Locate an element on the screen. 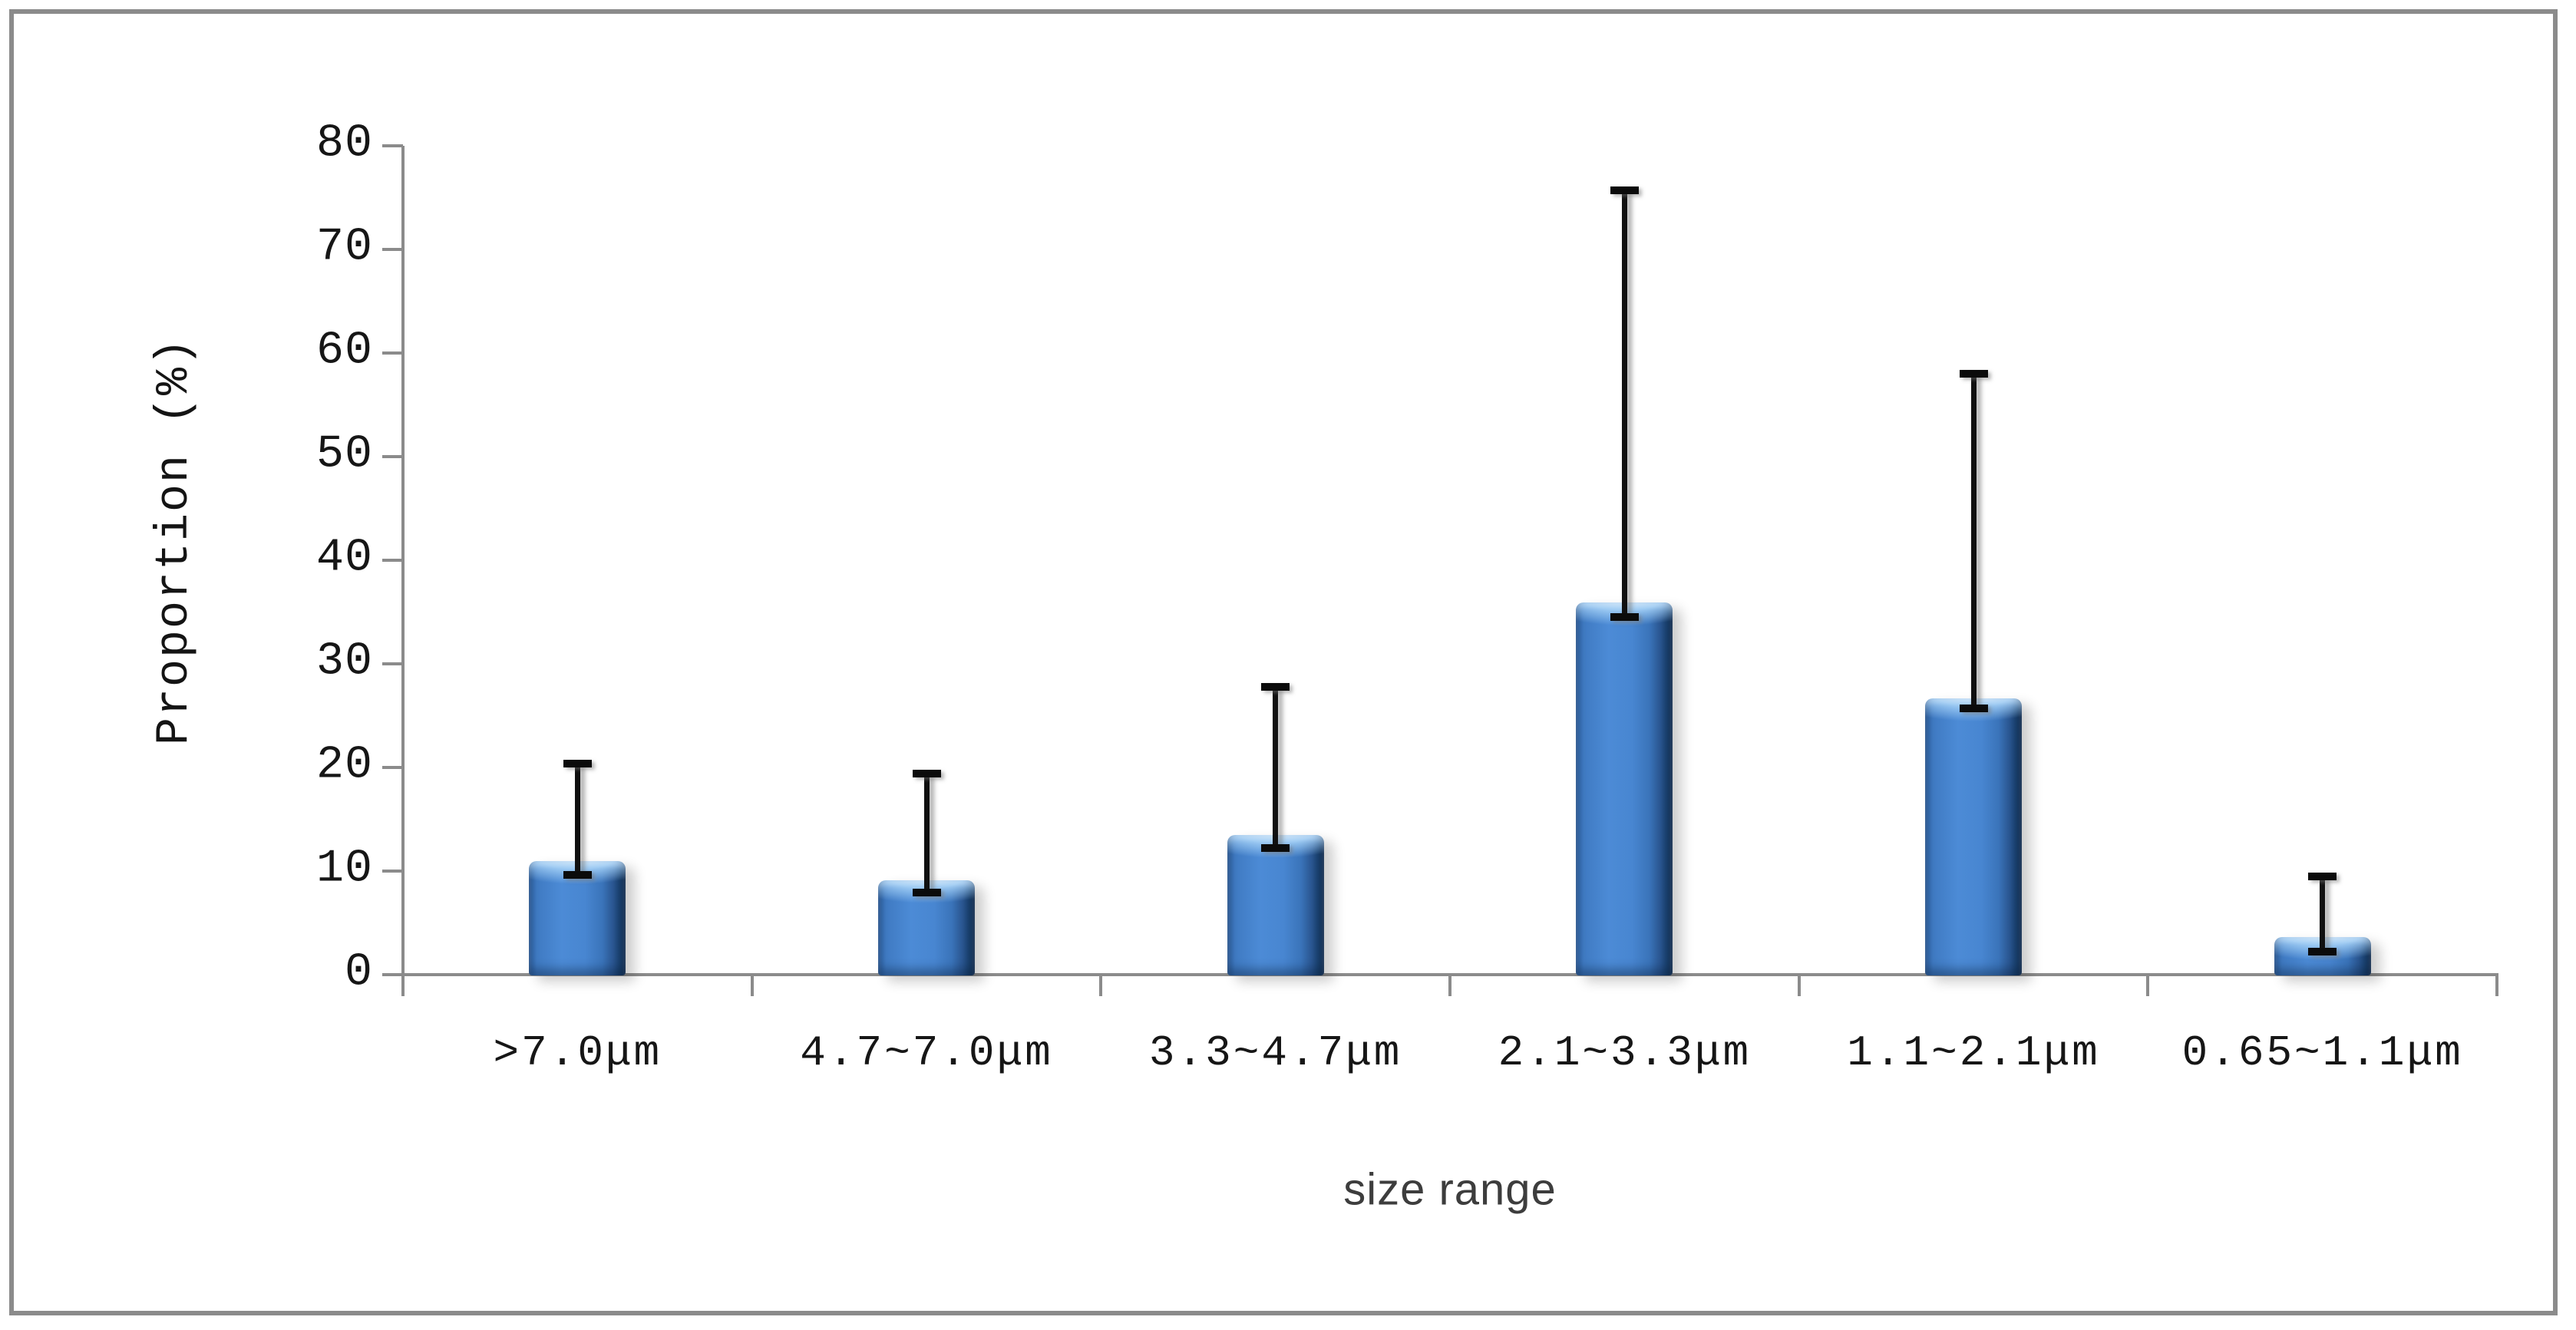  x-category-label: >7.0μm is located at coordinates (577, 1053).